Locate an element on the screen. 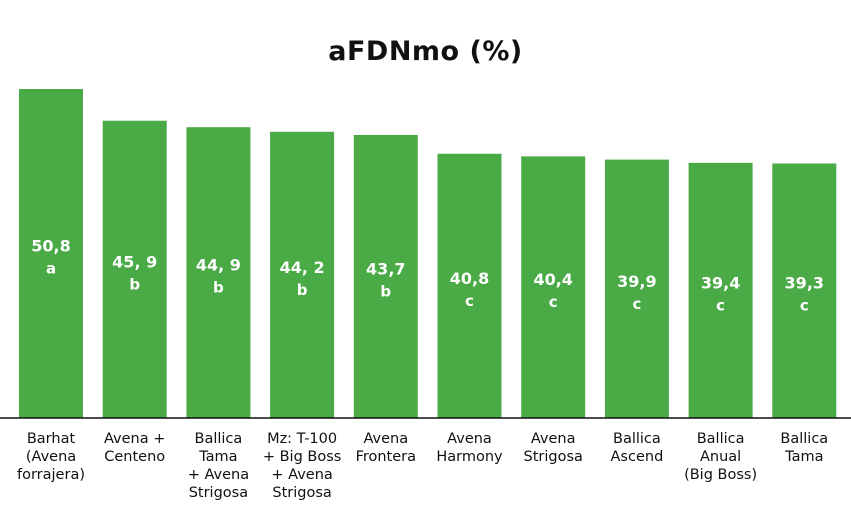 Image resolution: width=851 pixels, height=512 pixels. category-label: Ballica Ascend is located at coordinates (637, 448).